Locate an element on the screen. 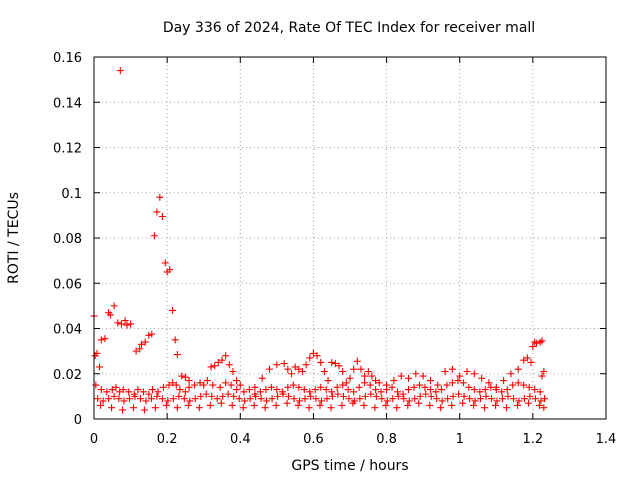 The width and height of the screenshot is (640, 480). y-tick-label: 0.08 is located at coordinates (67, 239).